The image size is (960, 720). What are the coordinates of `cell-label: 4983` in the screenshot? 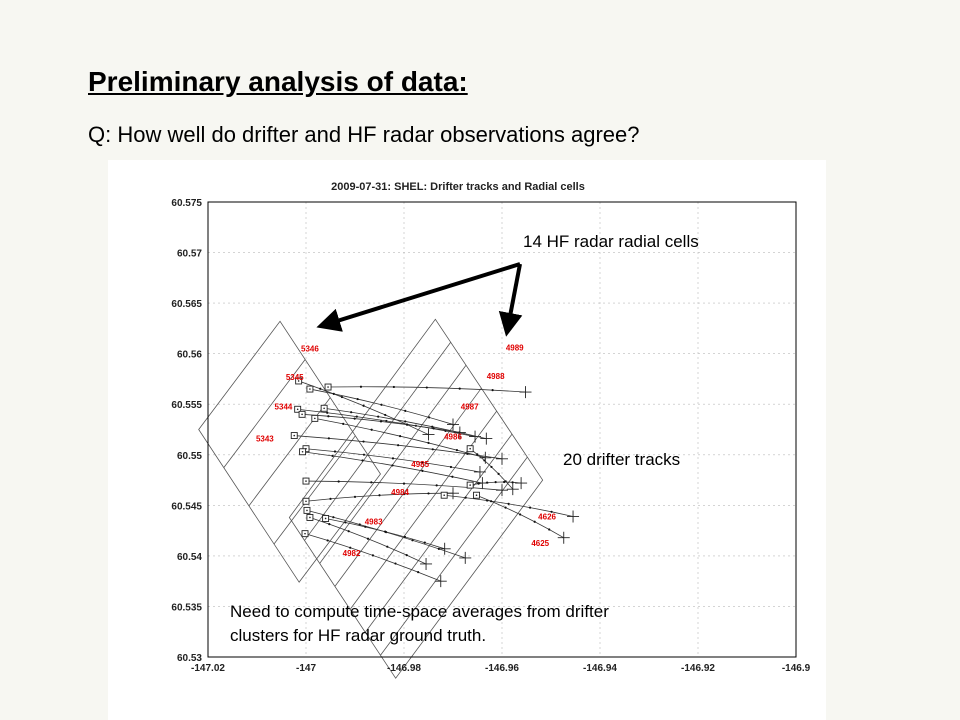 It's located at (374, 522).